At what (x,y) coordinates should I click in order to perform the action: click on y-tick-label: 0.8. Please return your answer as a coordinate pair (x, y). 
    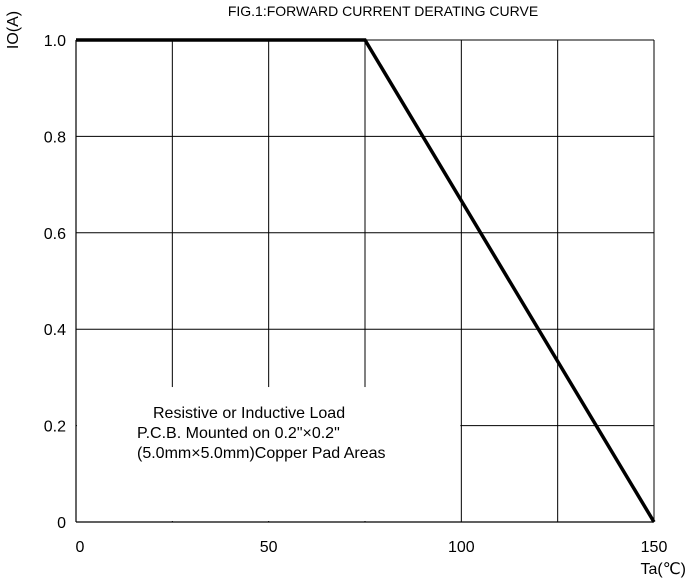
    Looking at the image, I should click on (55, 137).